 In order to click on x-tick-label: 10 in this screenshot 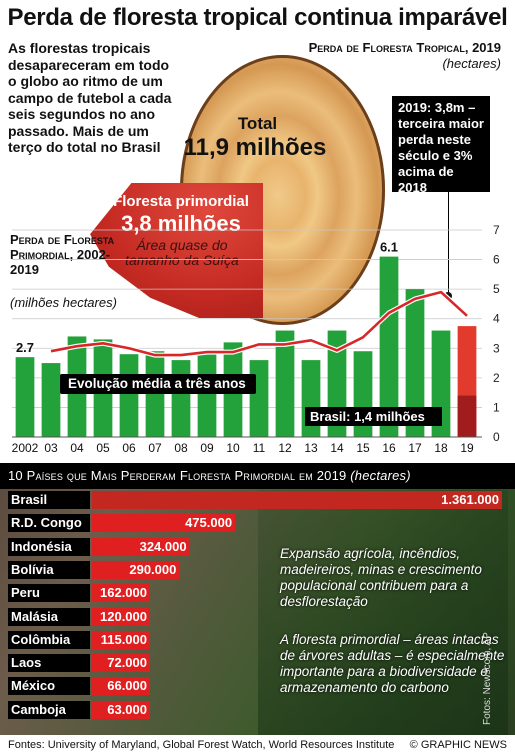, I will do `click(233, 448)`.